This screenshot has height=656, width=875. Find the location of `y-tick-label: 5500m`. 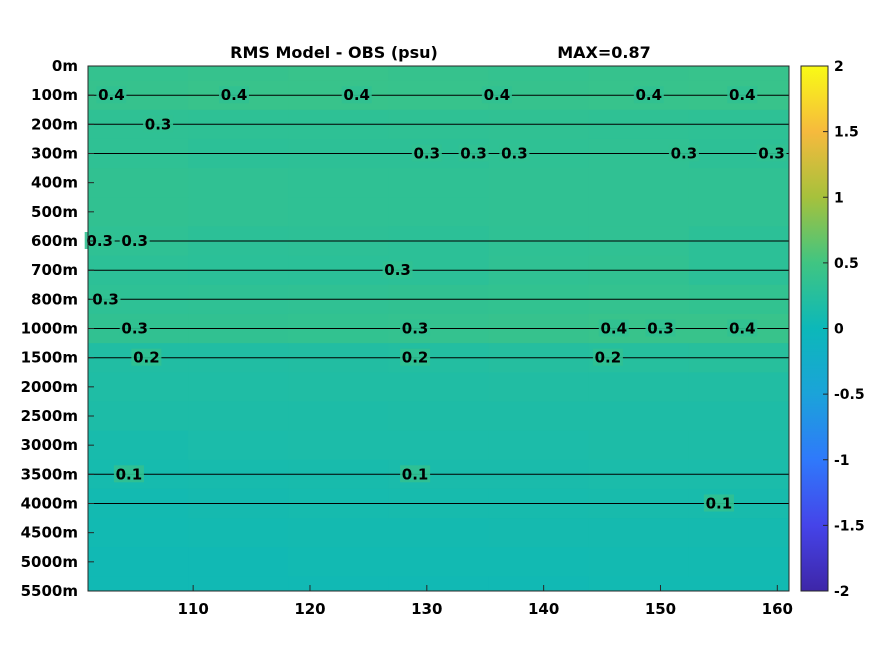

y-tick-label: 5500m is located at coordinates (49, 591).